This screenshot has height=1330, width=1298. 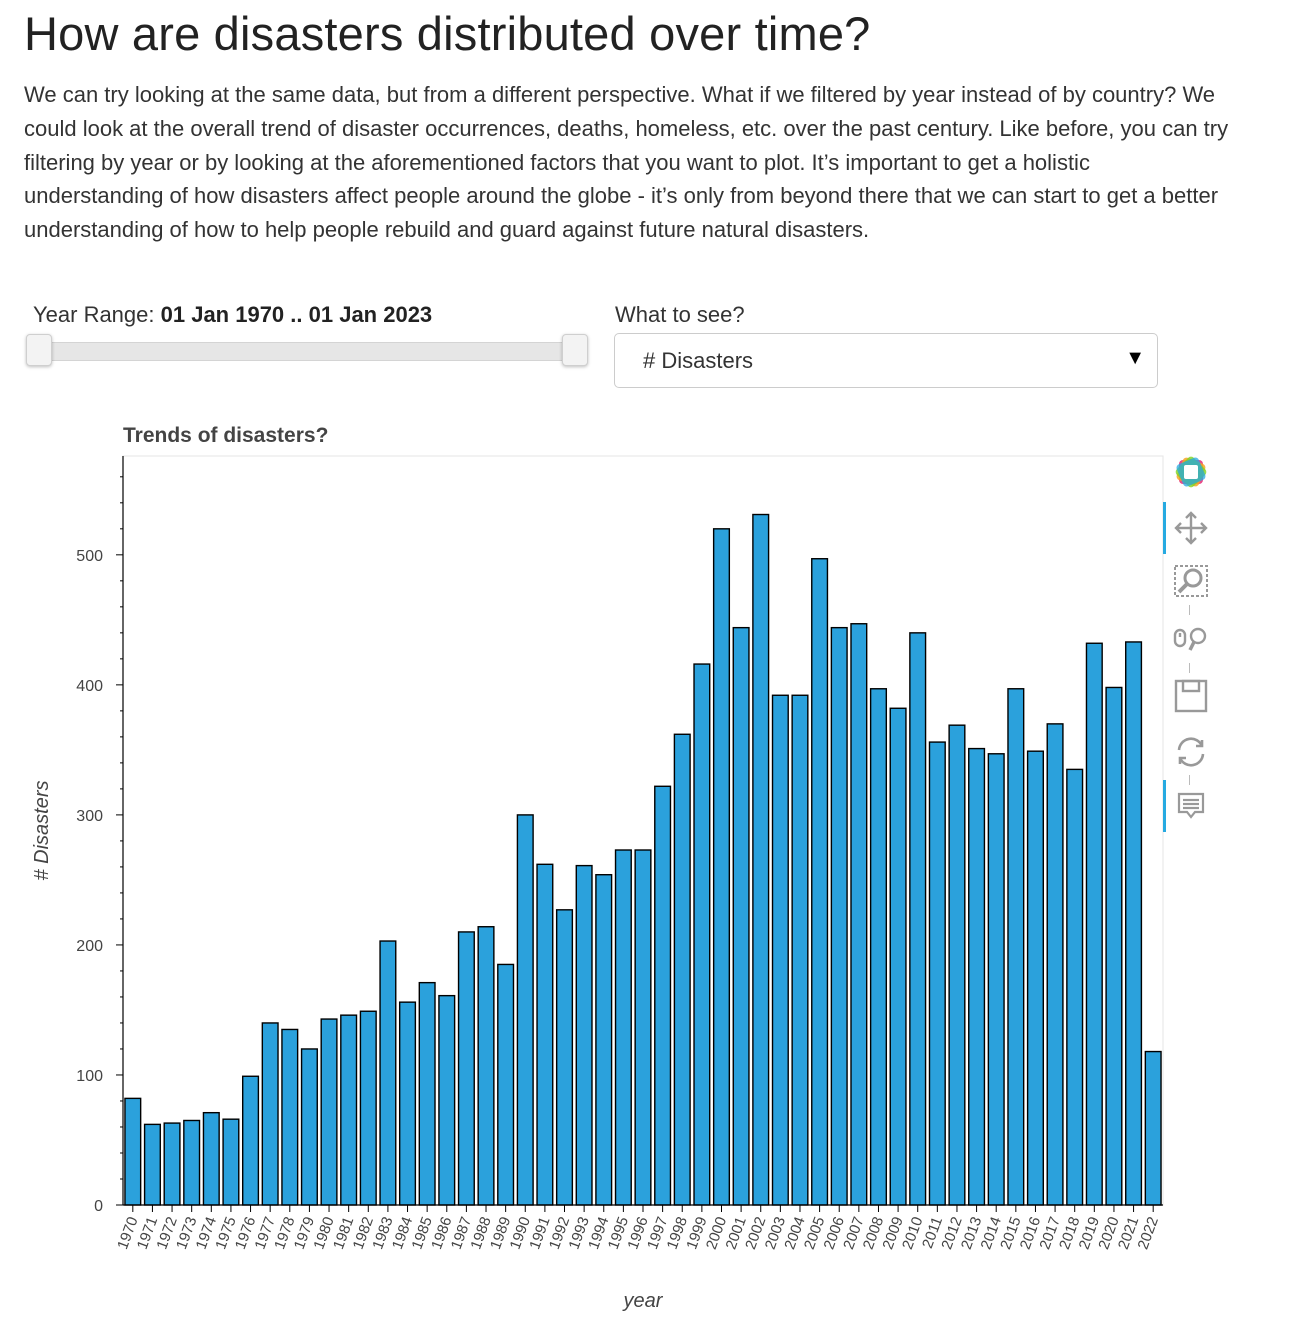 What do you see at coordinates (878, 947) in the screenshot?
I see `bar-2008` at bounding box center [878, 947].